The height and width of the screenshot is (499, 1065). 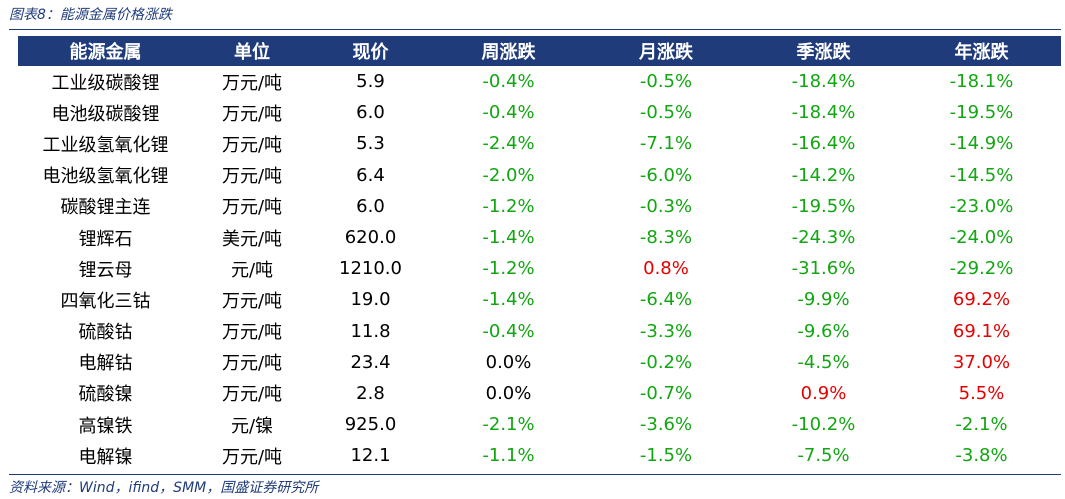 I want to click on col-header-unit: 单位, so click(x=252, y=51).